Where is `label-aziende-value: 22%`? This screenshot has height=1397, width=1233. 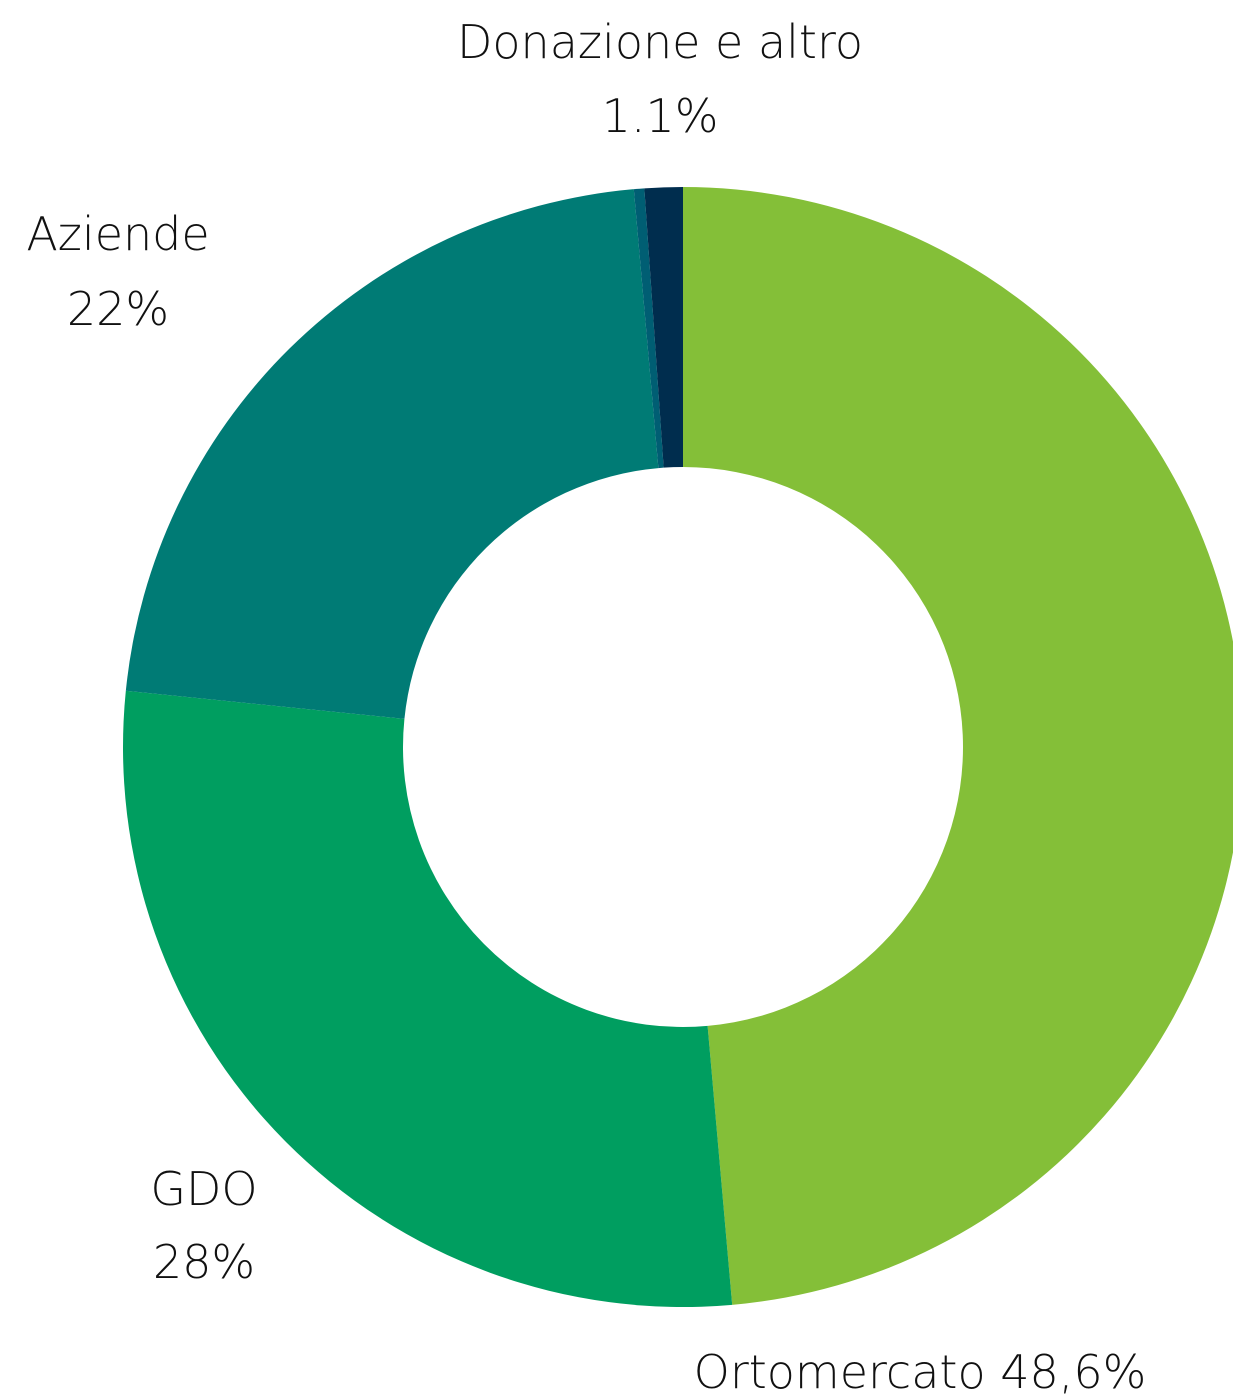
label-aziende-value: 22% is located at coordinates (118, 309).